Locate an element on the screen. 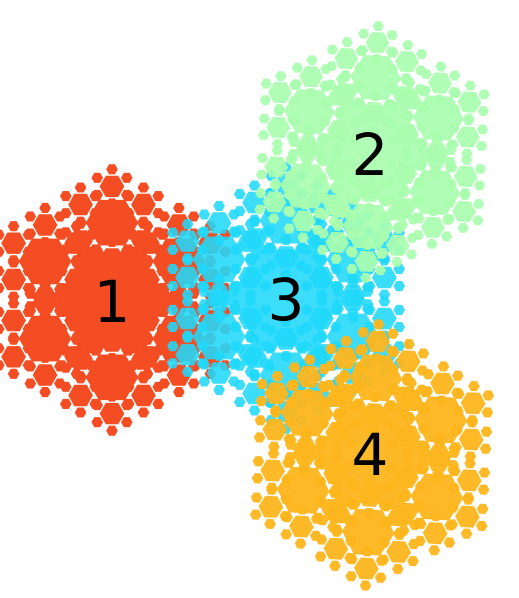  shape-label-3: 3 is located at coordinates (286, 300).